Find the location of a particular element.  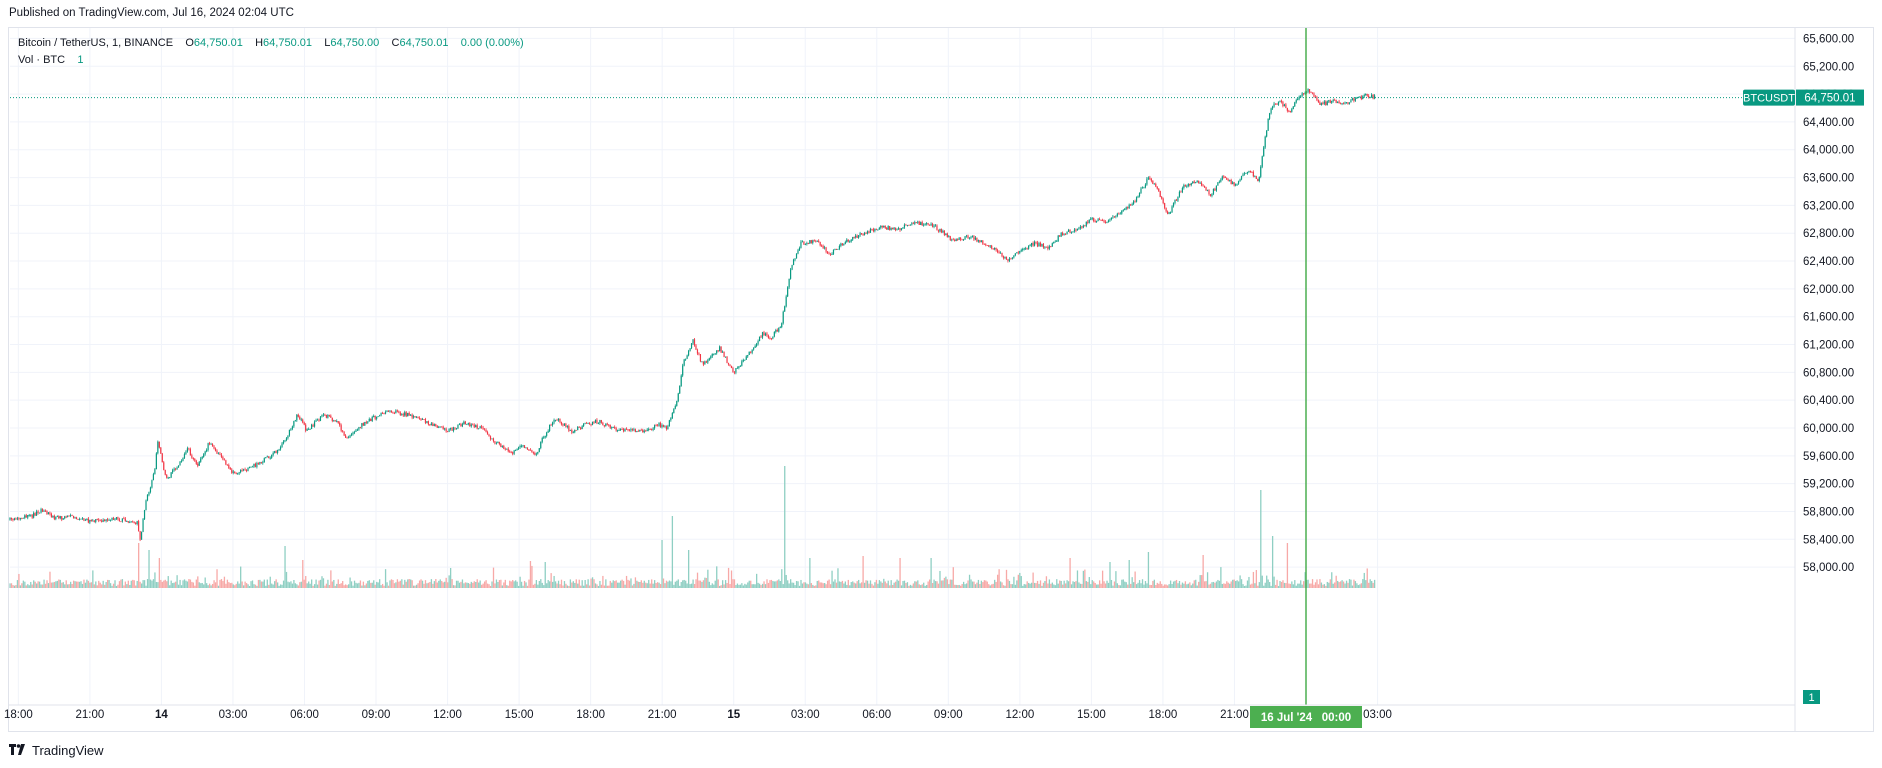

time-tick-label: 18:00 is located at coordinates (590, 715).